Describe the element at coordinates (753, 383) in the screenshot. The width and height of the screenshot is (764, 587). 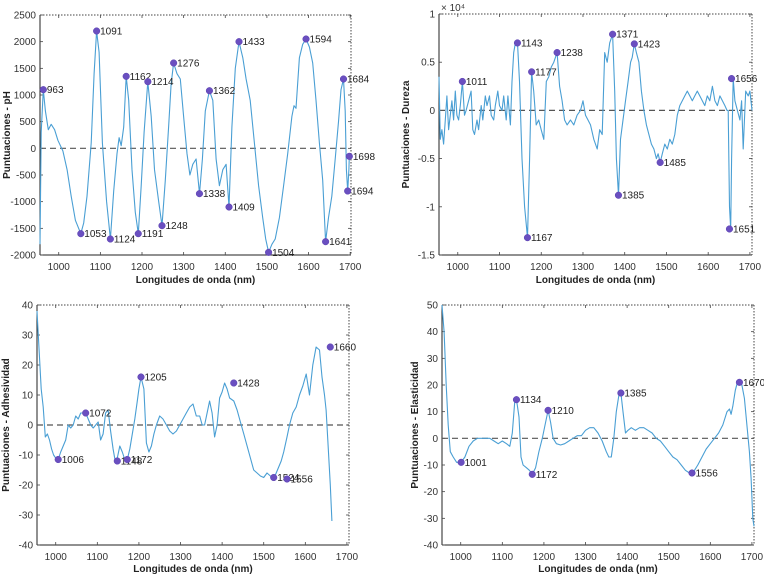
I see `peak-label: 1670` at that location.